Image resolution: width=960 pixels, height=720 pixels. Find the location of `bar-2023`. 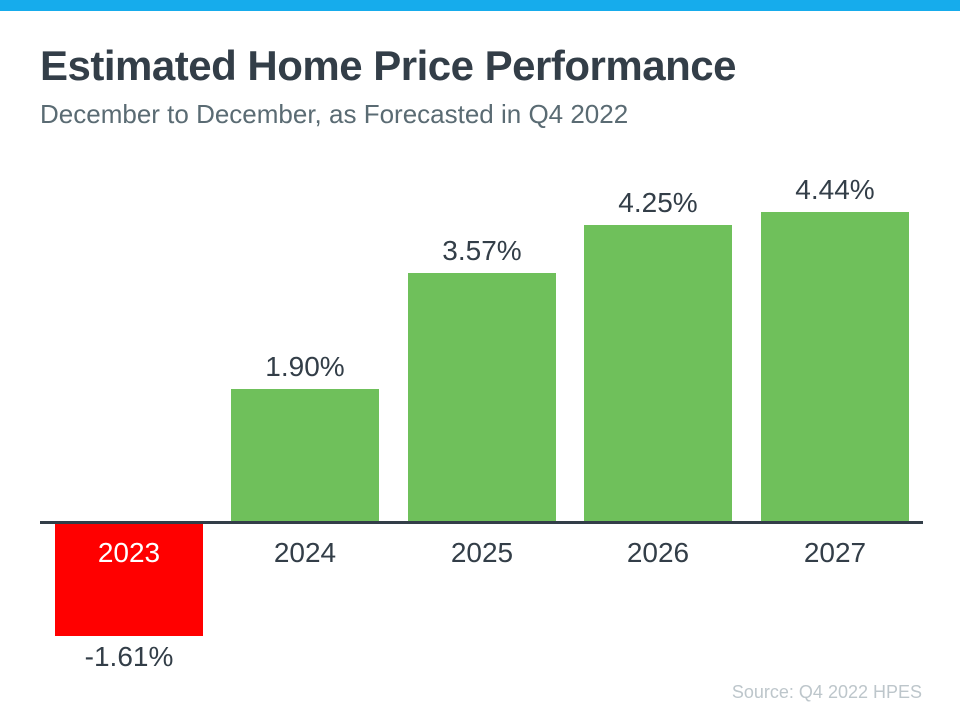

bar-2023 is located at coordinates (129, 580).